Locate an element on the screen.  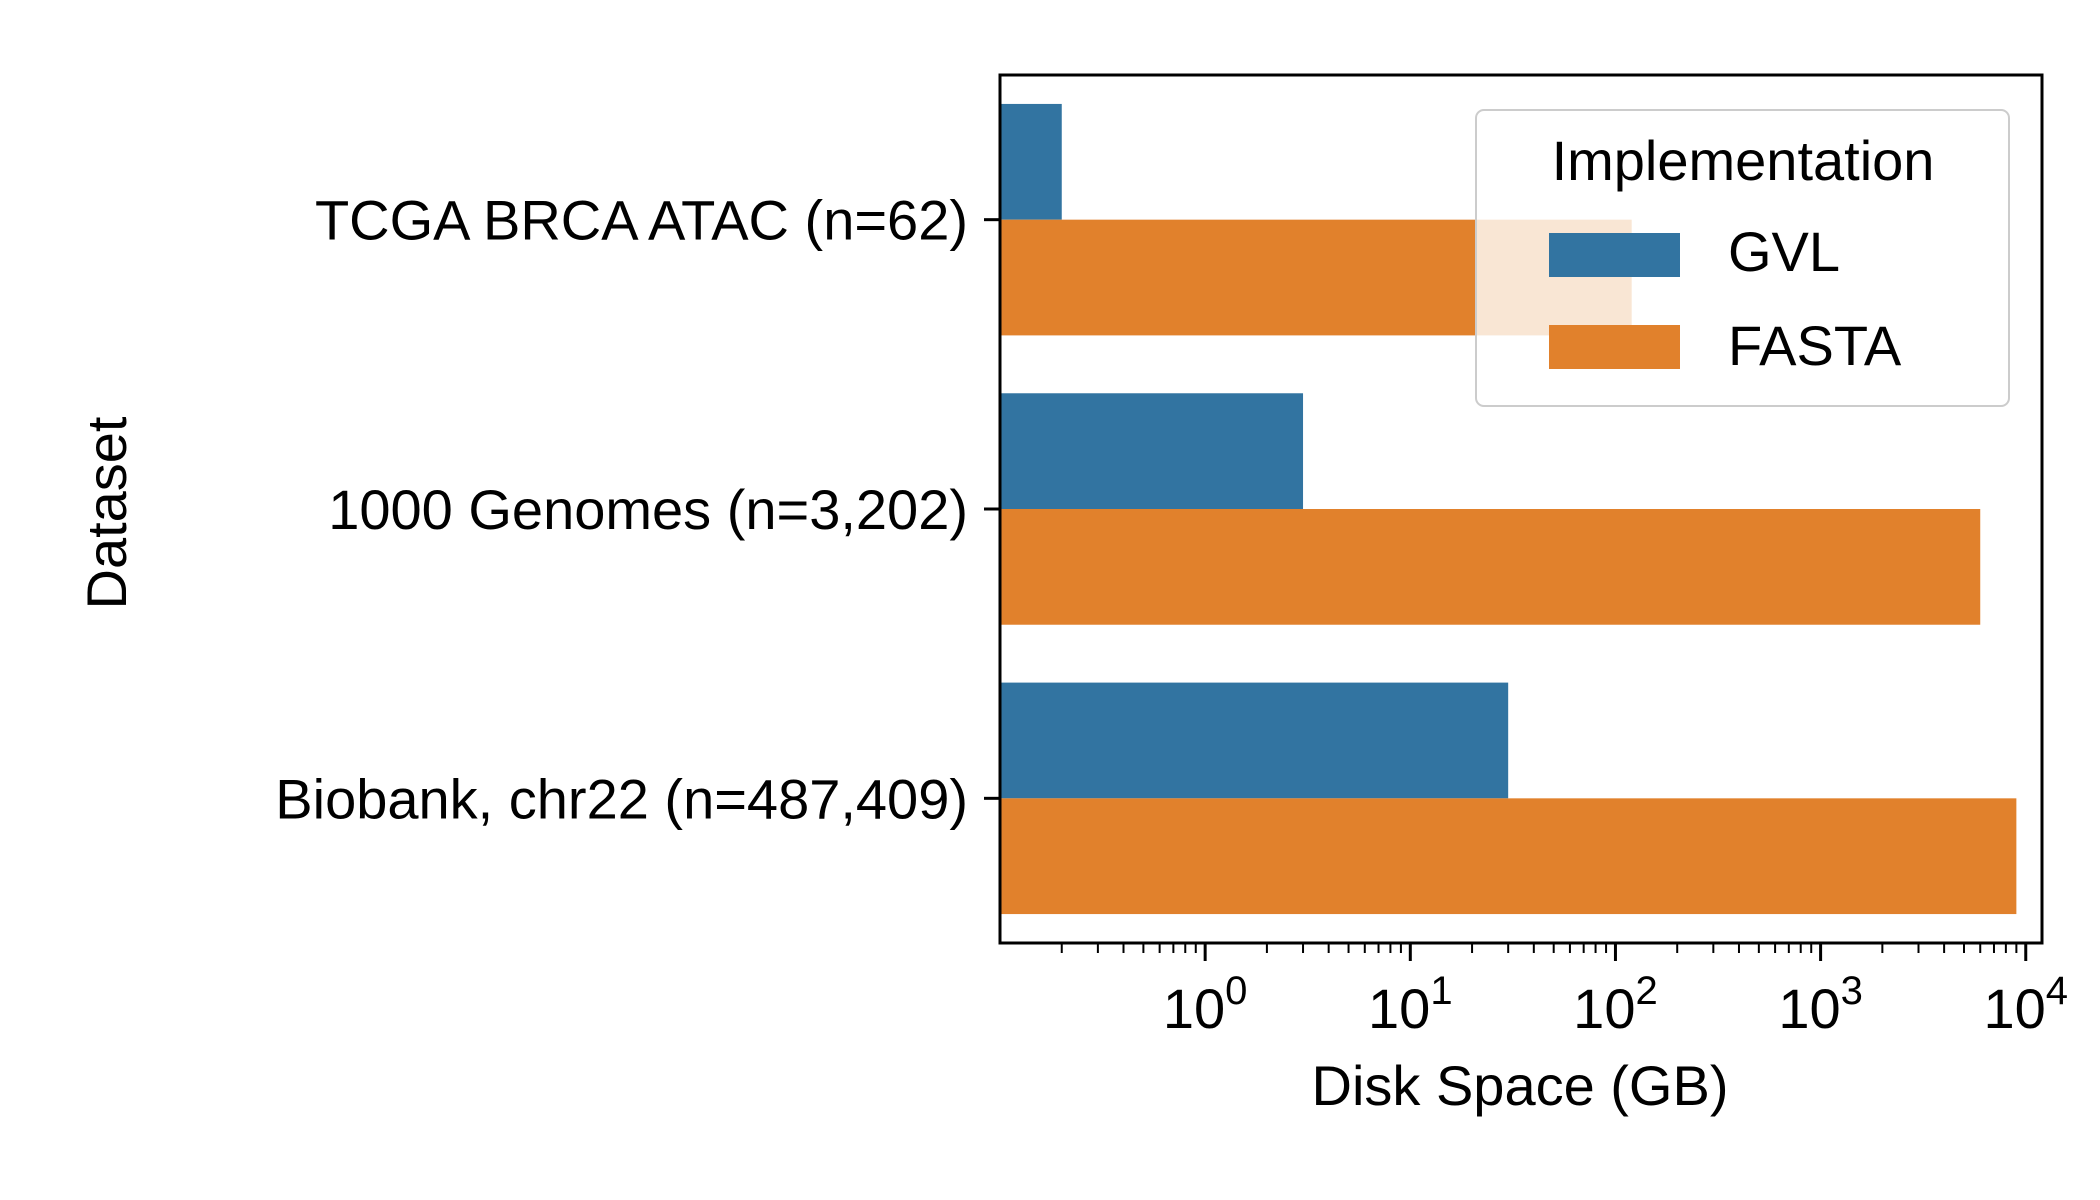
x-tick-label: 10² is located at coordinates (1615, 1004).